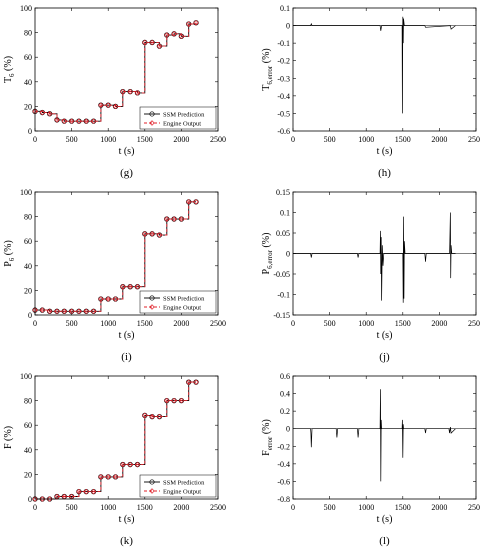 The height and width of the screenshot is (555, 480). I want to click on y-axis-label: F (%), so click(8, 437).